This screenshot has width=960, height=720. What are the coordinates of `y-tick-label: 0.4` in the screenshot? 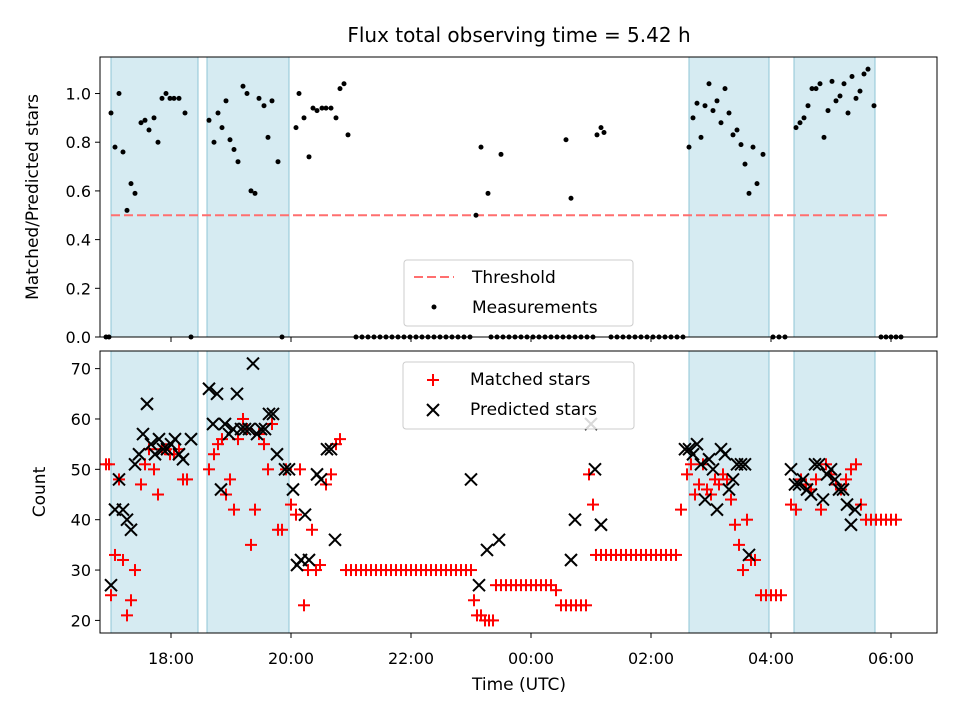 It's located at (78, 240).